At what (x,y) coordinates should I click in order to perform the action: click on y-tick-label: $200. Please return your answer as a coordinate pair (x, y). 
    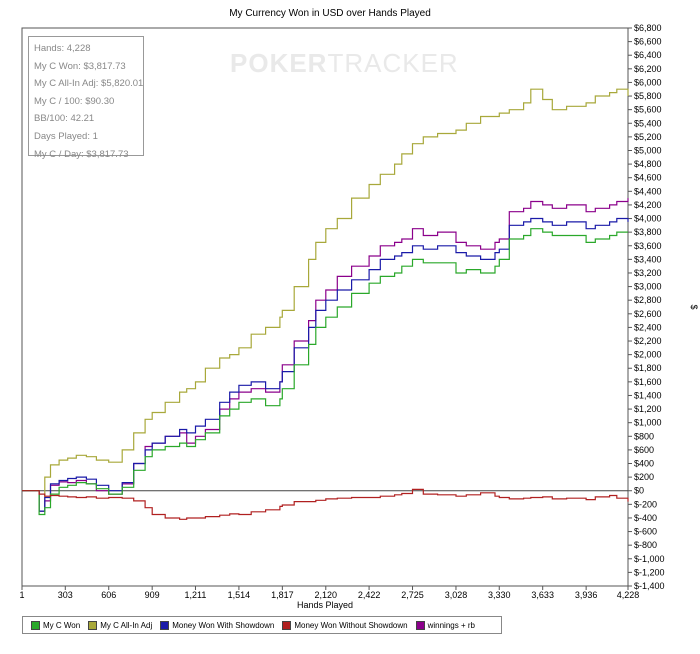
    Looking at the image, I should click on (644, 477).